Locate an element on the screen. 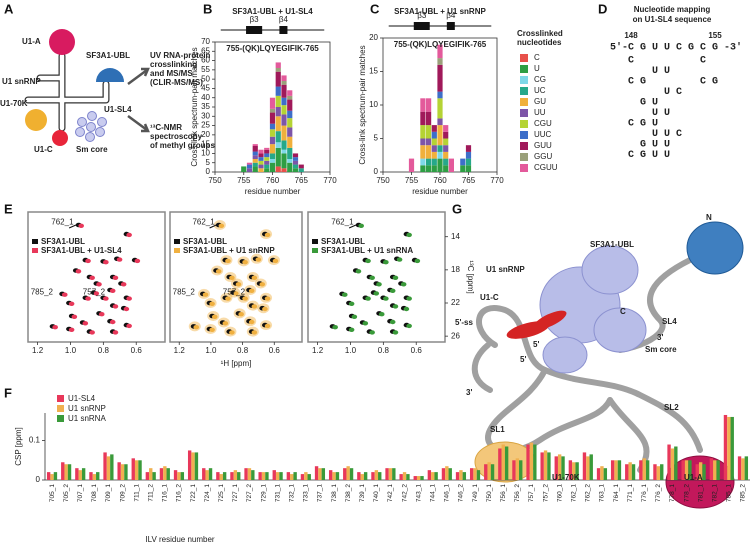 This screenshot has height=548, width=754. legend-label: UUC is located at coordinates (543, 134).